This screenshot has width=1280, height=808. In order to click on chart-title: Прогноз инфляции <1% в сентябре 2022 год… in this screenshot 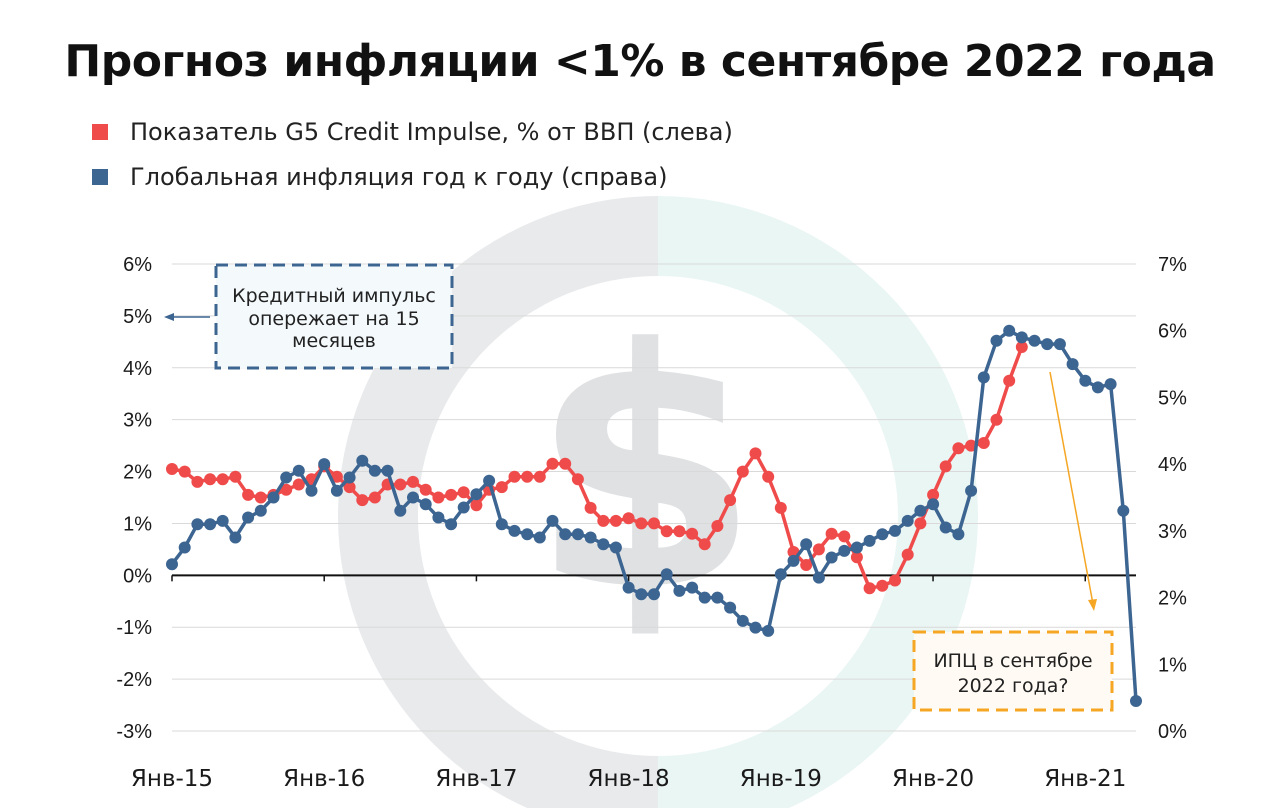, I will do `click(640, 61)`.